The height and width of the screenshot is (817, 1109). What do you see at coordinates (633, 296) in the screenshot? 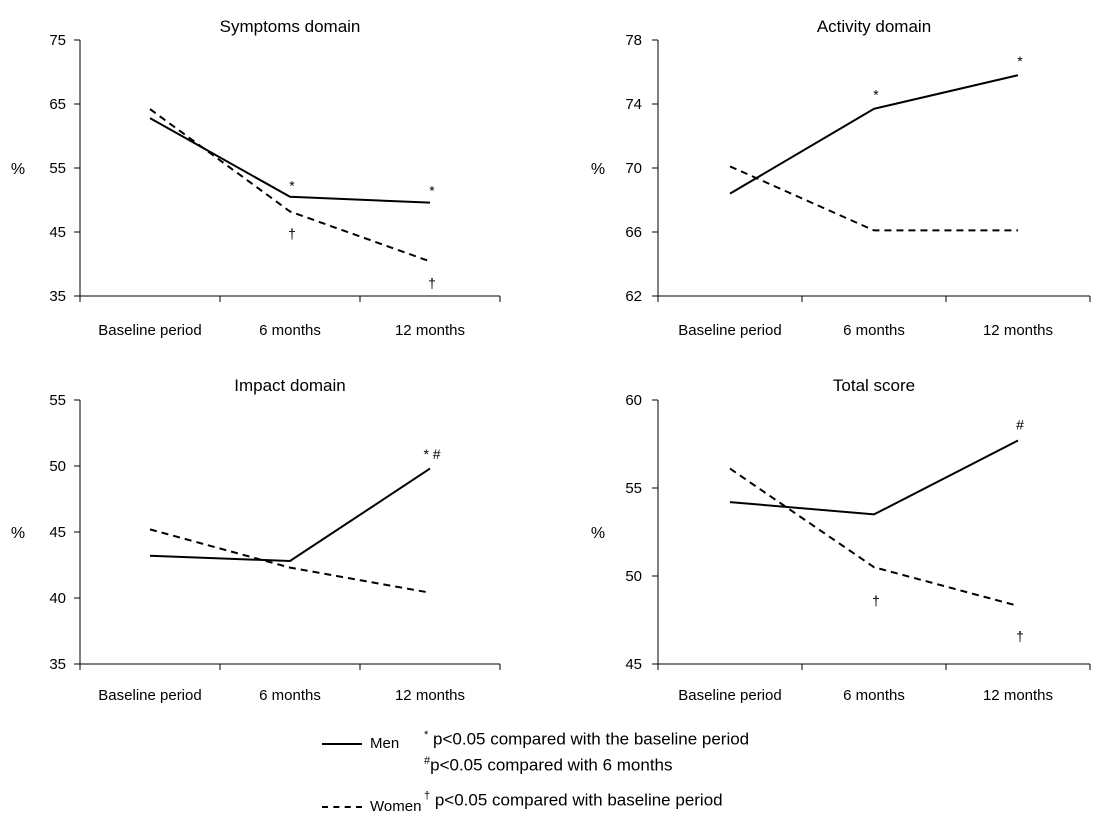
I see `y-tick-label: 62` at bounding box center [633, 296].